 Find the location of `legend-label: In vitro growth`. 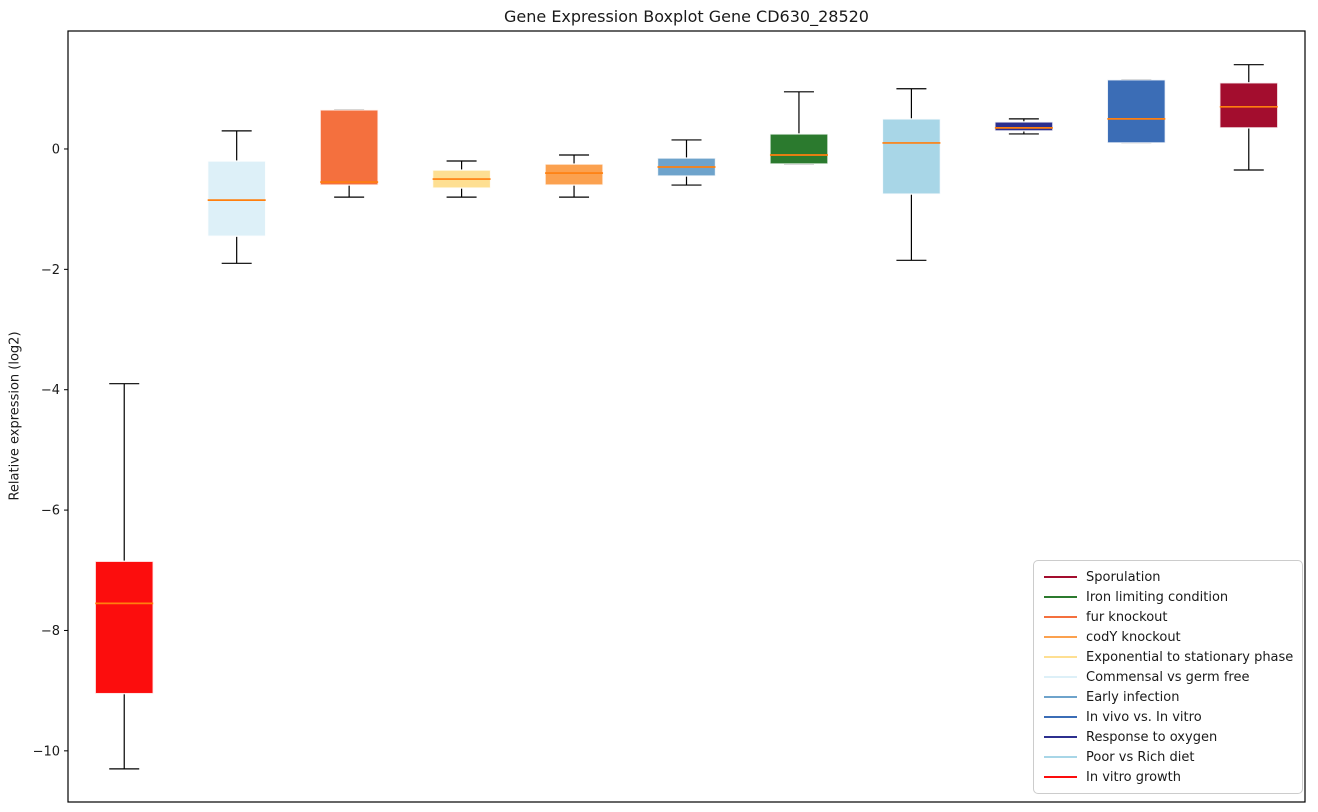

legend-label: In vitro growth is located at coordinates (1133, 777).